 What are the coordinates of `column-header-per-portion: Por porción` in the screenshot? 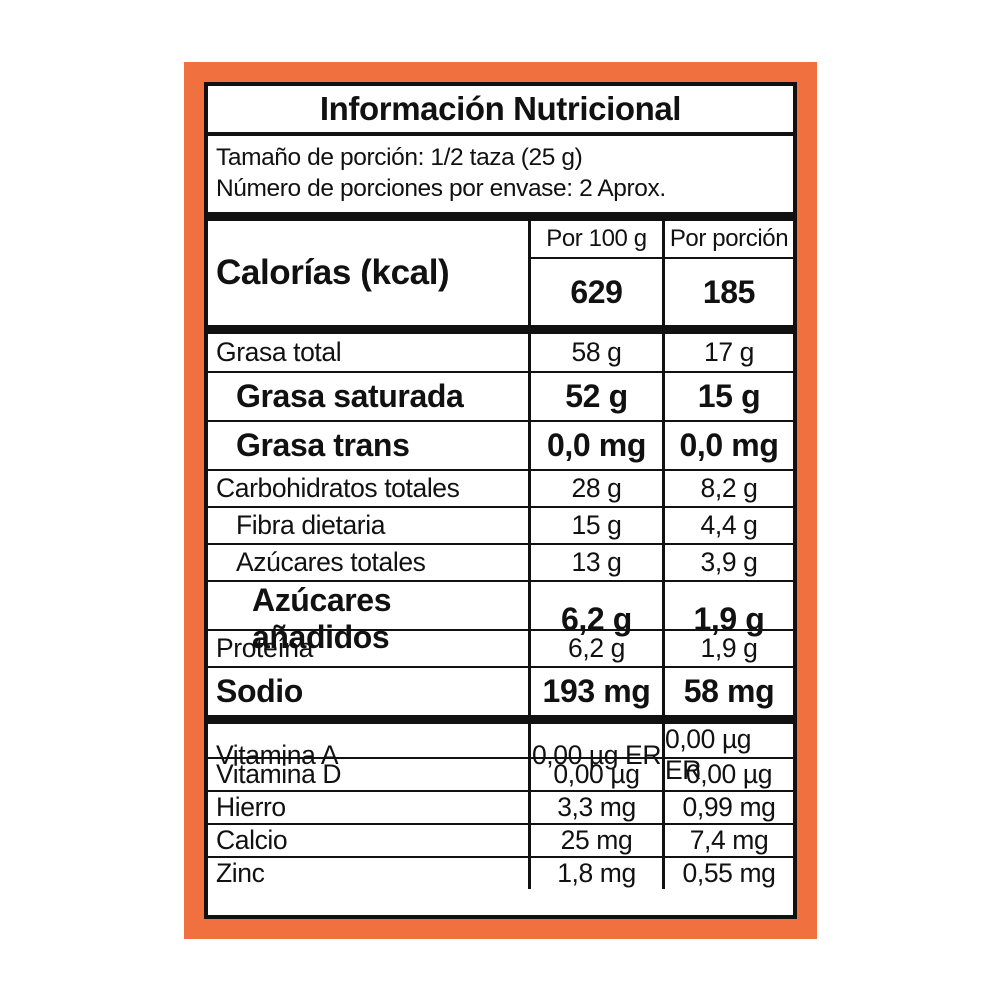 It's located at (727, 240).